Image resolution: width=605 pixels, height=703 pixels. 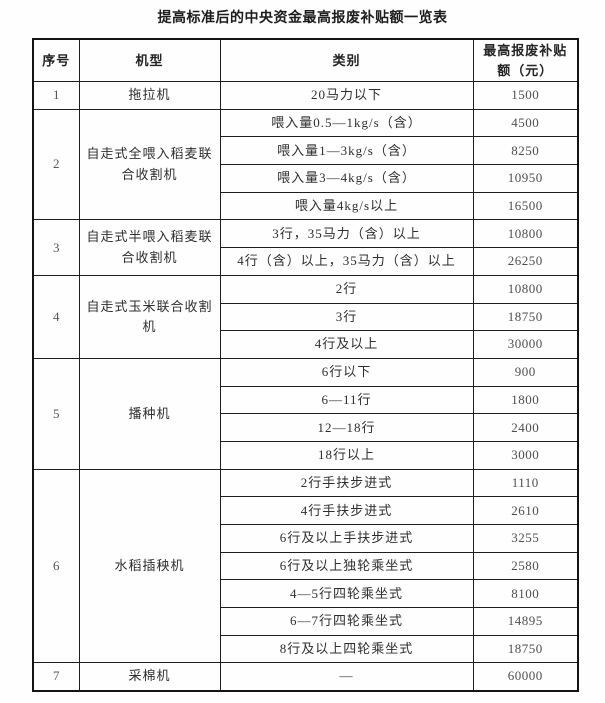 What do you see at coordinates (346, 621) in the screenshot?
I see `category-cell: 6—7行四轮乘坐式` at bounding box center [346, 621].